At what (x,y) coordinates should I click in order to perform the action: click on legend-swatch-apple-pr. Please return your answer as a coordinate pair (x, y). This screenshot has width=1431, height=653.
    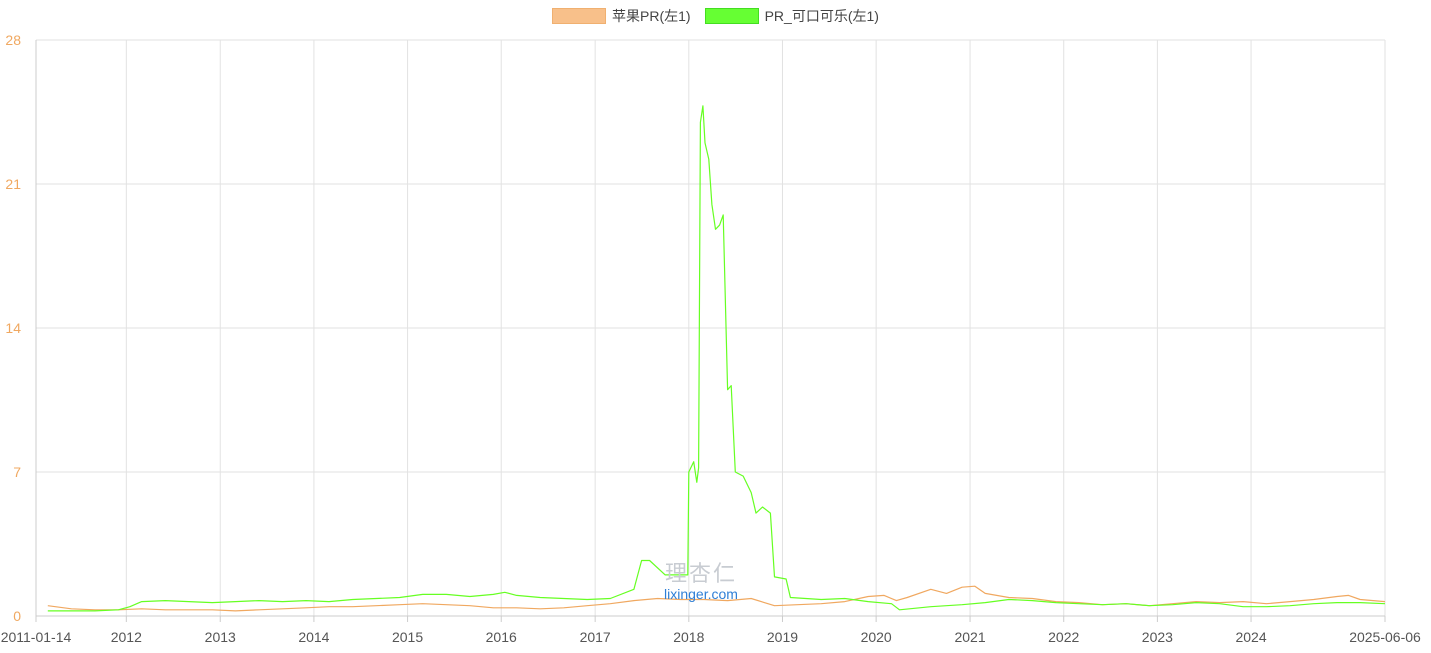
    Looking at the image, I should click on (579, 16).